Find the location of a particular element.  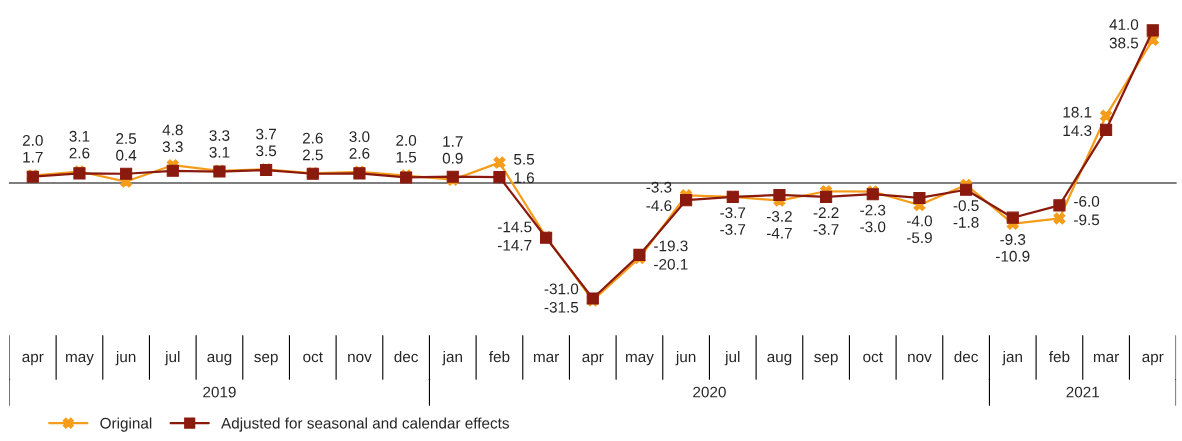

data-label: -31.5 is located at coordinates (561, 307).